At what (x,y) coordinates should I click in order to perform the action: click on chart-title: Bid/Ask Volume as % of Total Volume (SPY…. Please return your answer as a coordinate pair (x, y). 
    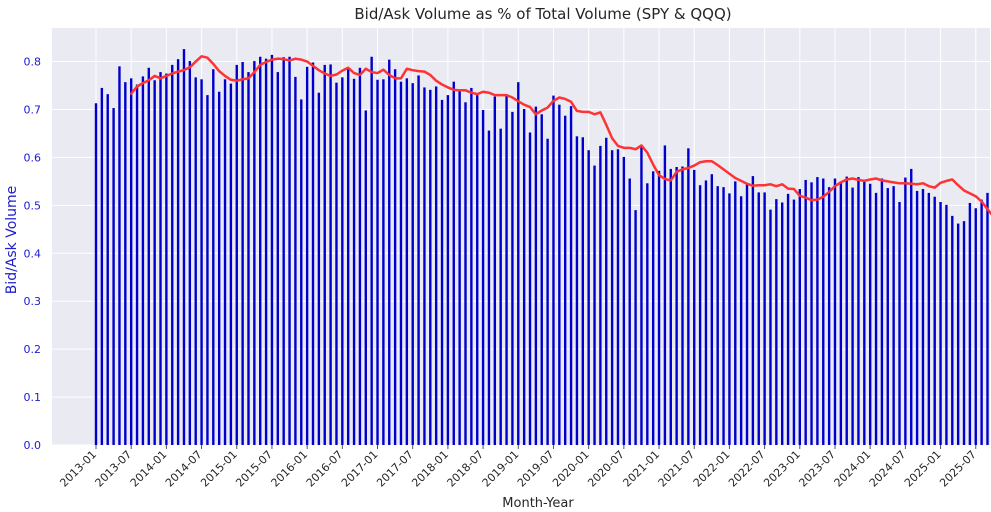
    Looking at the image, I should click on (542, 14).